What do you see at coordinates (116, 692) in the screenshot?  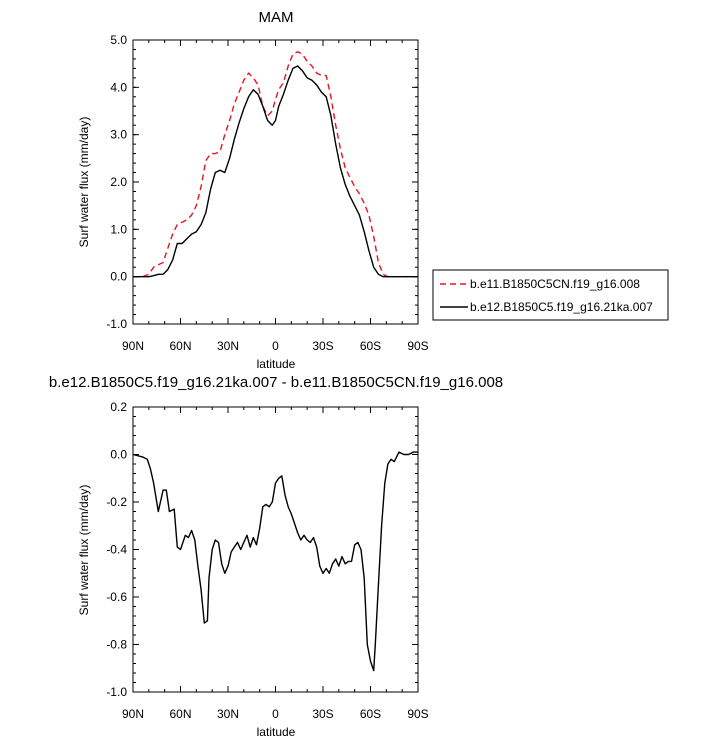 I see `bot-ytick-label: -1.0` at bounding box center [116, 692].